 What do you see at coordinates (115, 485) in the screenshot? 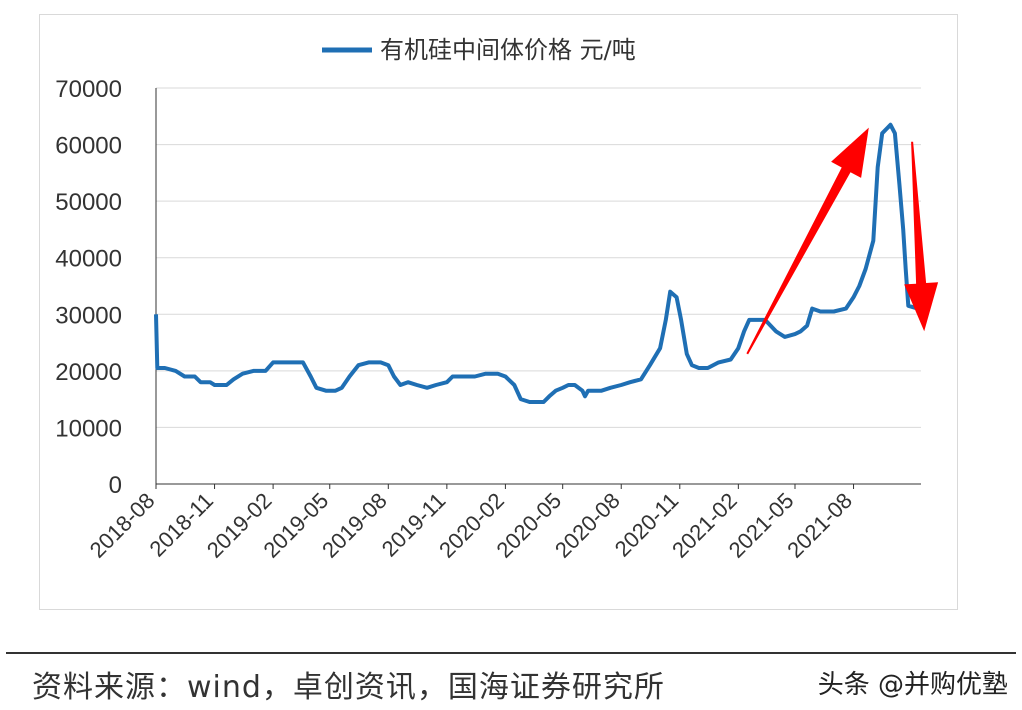
I see `y-tick-label: 0` at bounding box center [115, 485].